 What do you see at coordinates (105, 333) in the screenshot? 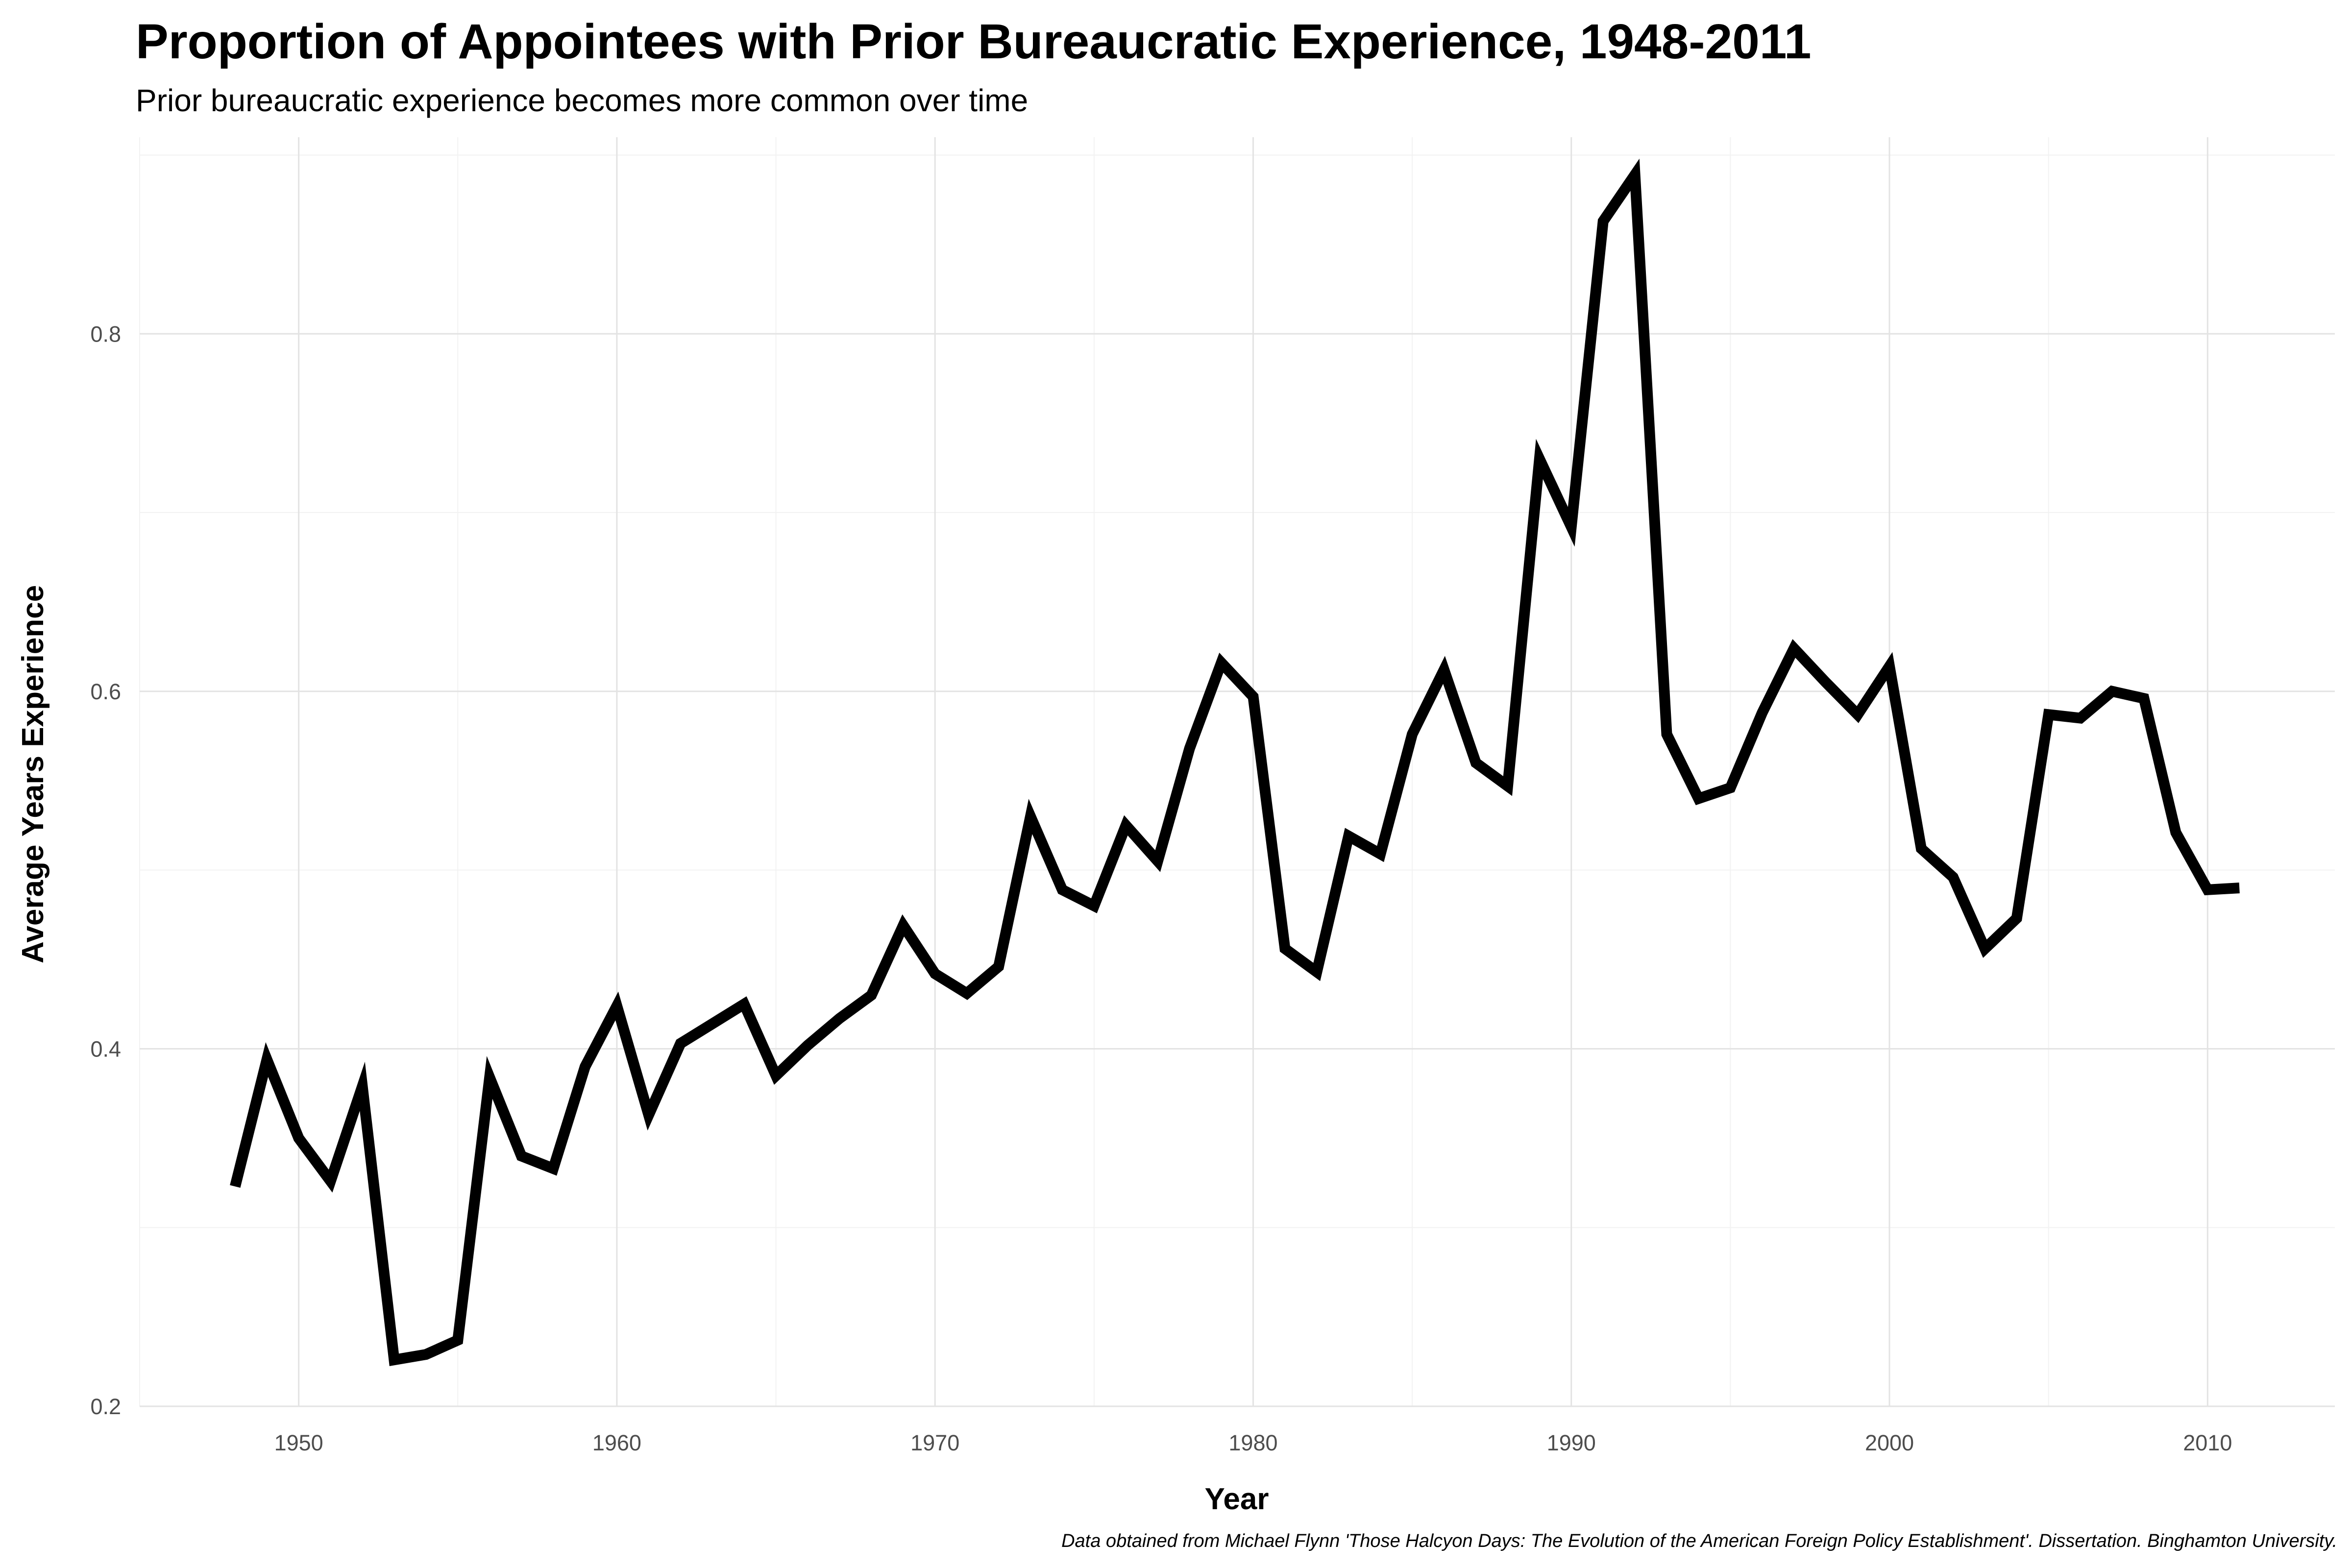
I see `y-tick-label: 0.8` at bounding box center [105, 333].